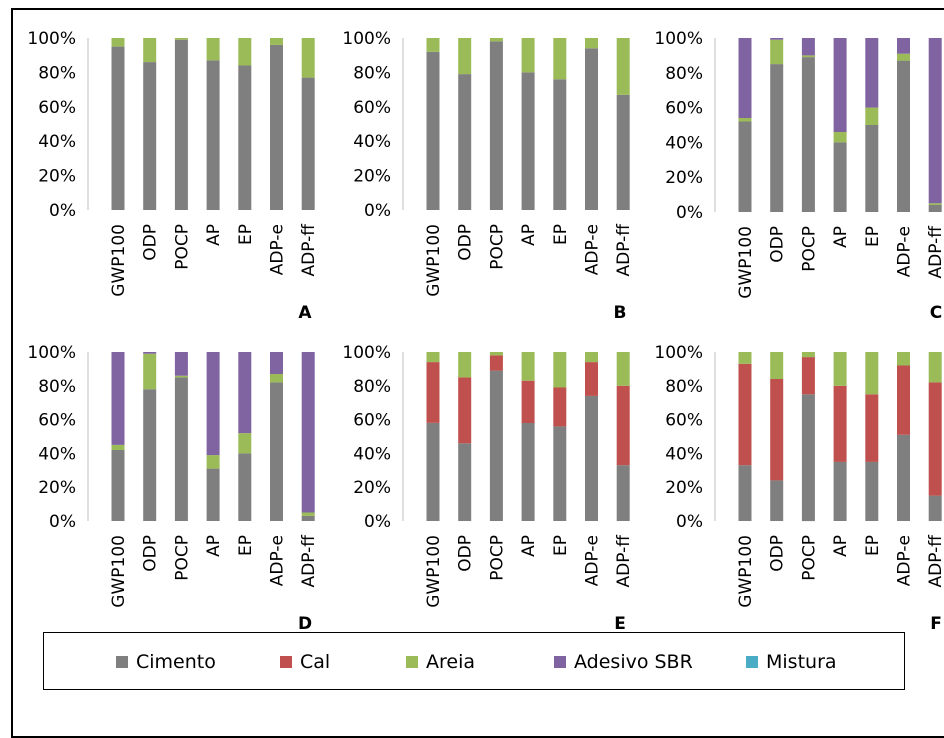 The width and height of the screenshot is (944, 738). Describe the element at coordinates (560, 662) in the screenshot. I see `legend-swatch-adesivo-sbr` at that location.